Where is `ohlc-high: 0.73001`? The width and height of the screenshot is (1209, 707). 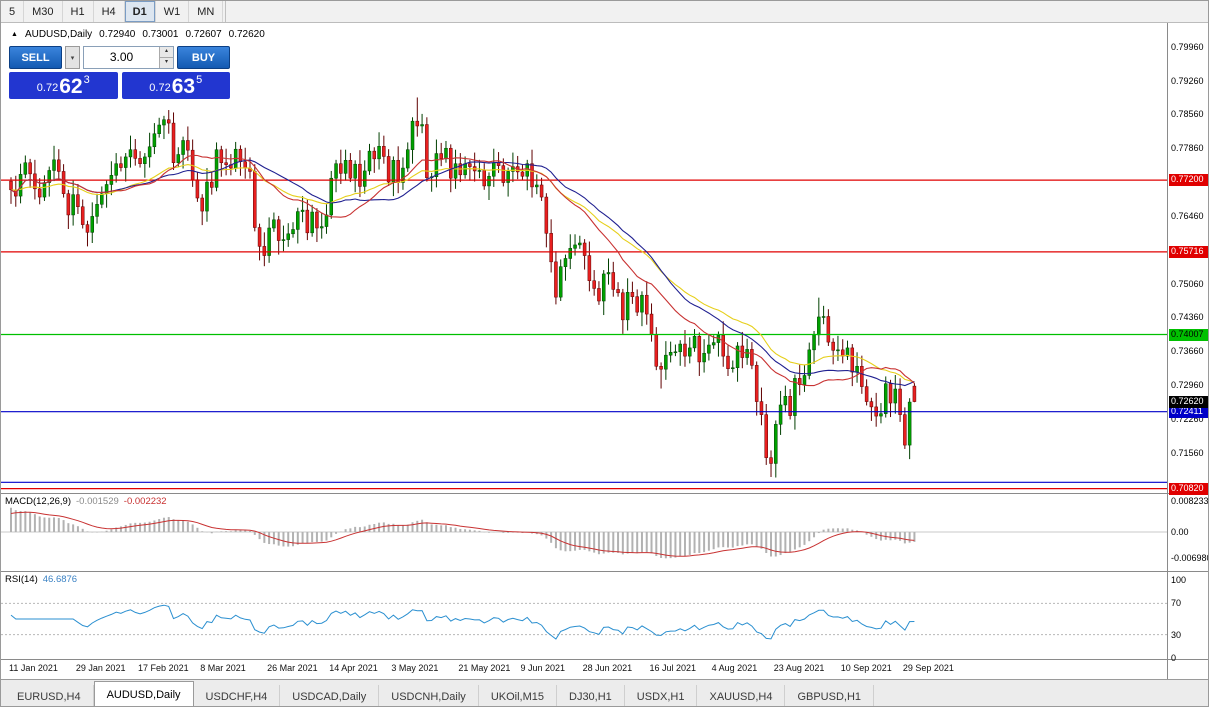
ohlc-high: 0.73001 is located at coordinates (160, 34).